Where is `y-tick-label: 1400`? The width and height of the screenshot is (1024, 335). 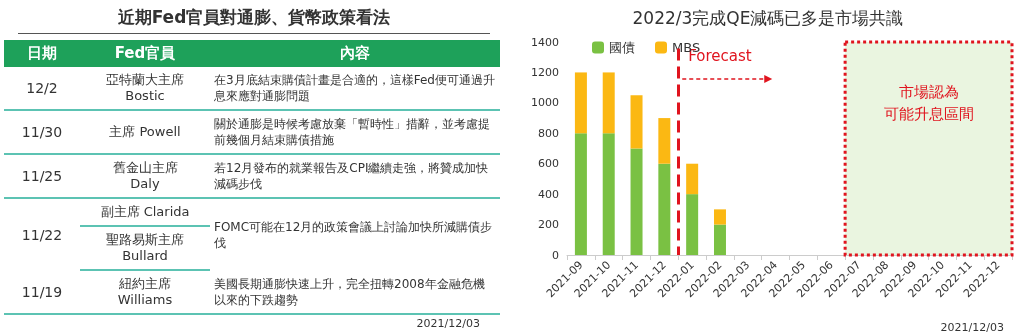
y-tick-label: 1400 is located at coordinates (545, 42).